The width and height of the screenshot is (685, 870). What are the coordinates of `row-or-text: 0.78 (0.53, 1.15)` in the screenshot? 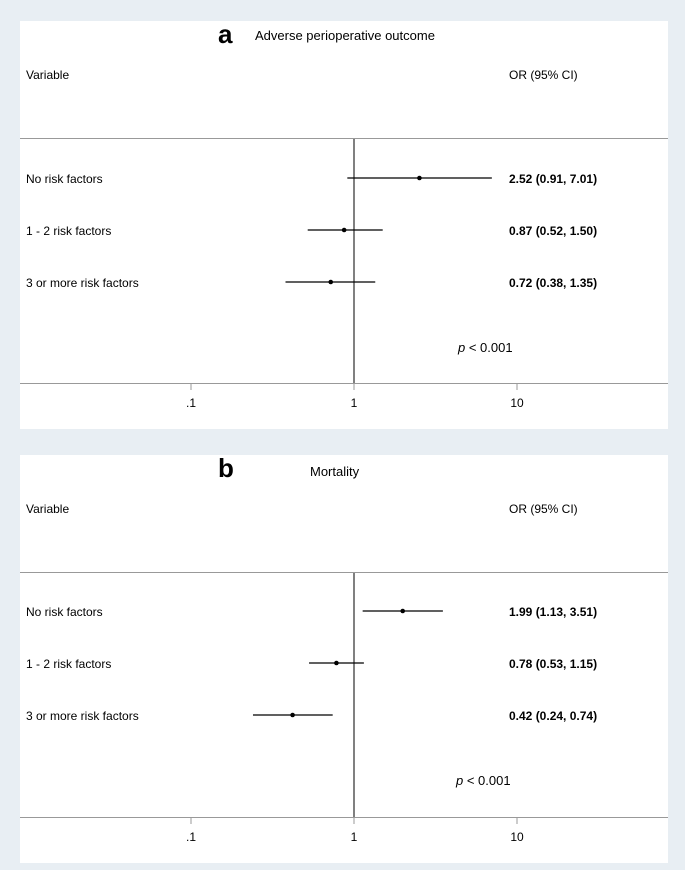 It's located at (553, 664).